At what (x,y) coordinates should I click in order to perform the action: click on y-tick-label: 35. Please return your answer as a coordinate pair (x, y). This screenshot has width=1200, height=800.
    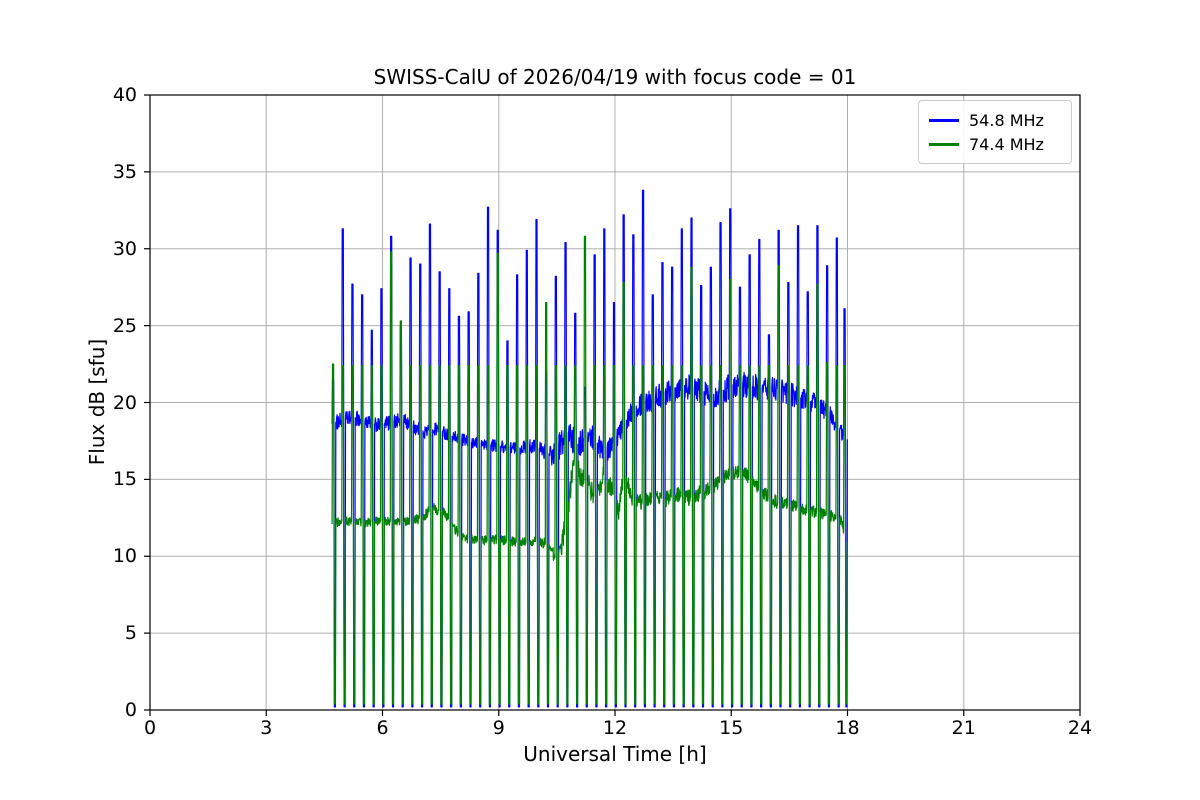
    Looking at the image, I should click on (124, 171).